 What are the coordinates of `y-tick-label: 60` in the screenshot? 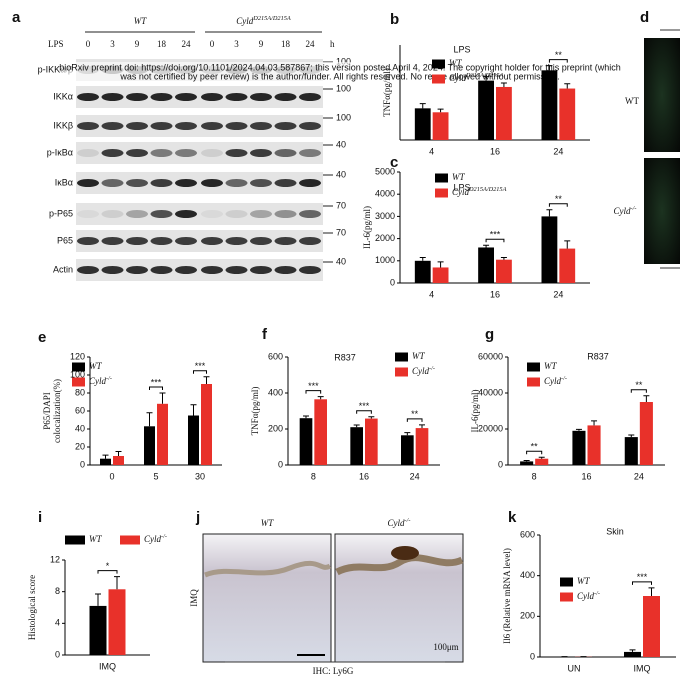 It's located at (80, 410).